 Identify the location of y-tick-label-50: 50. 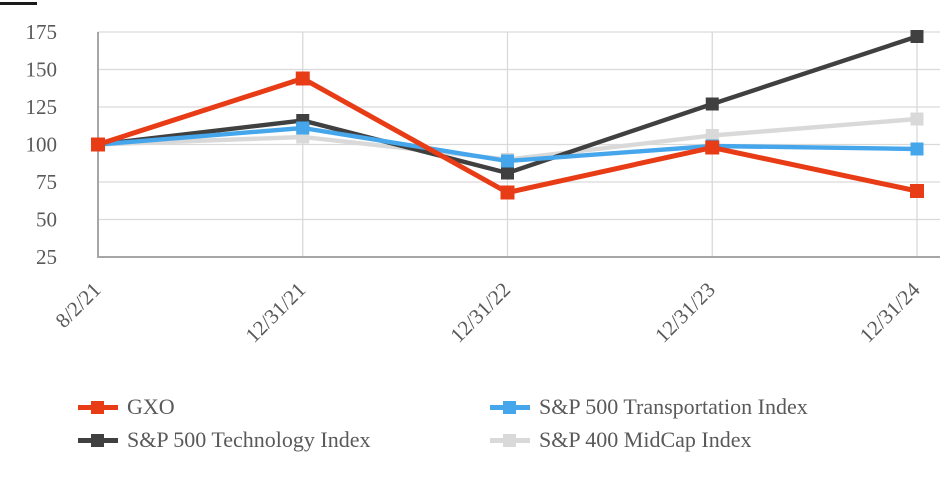
(46, 220).